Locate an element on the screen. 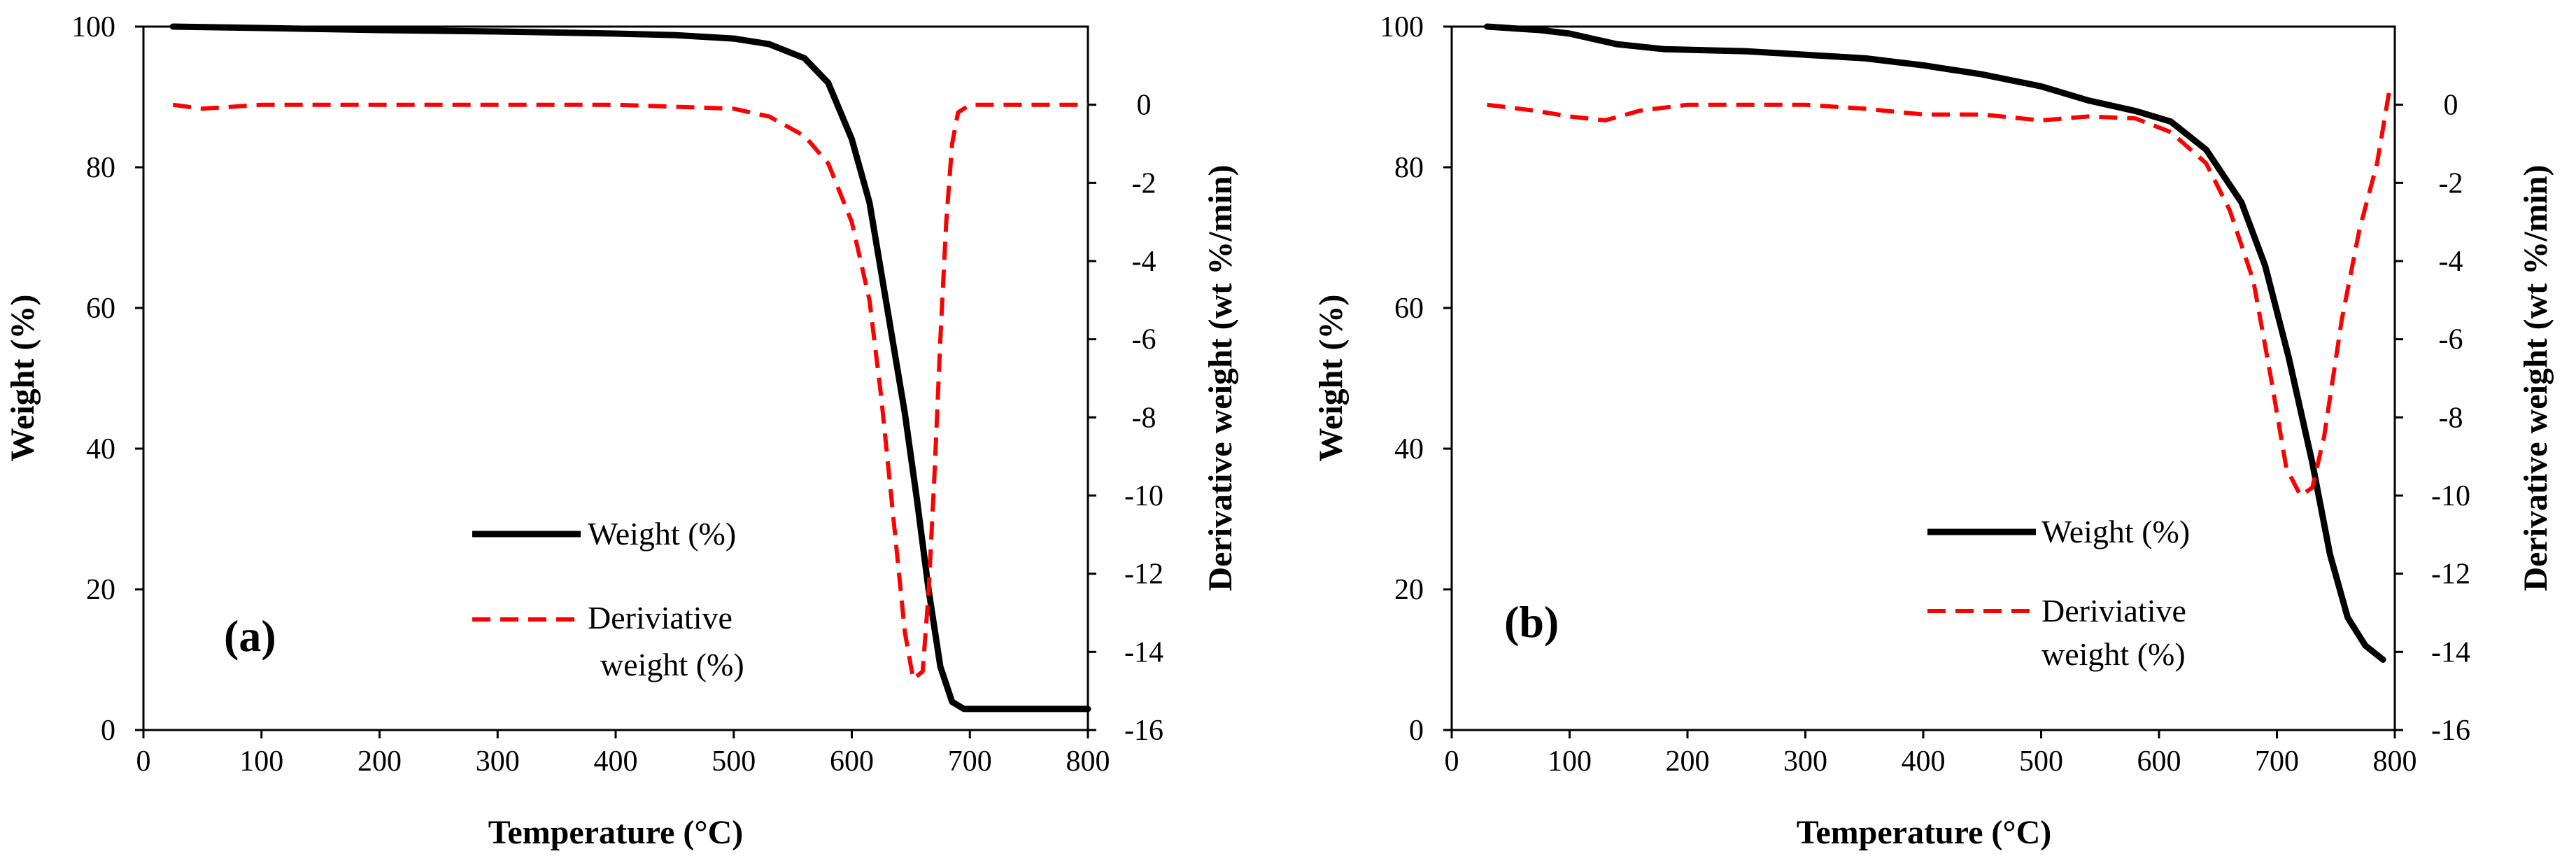 Image resolution: width=2576 pixels, height=863 pixels. panel-label: (b) is located at coordinates (1531, 622).